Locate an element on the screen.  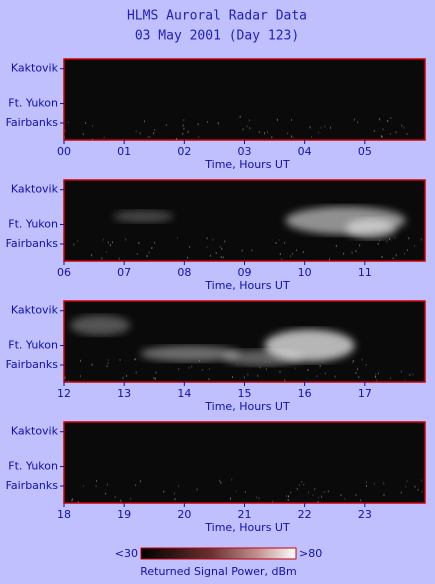
x-tick-label: 10 is located at coordinates (305, 272).